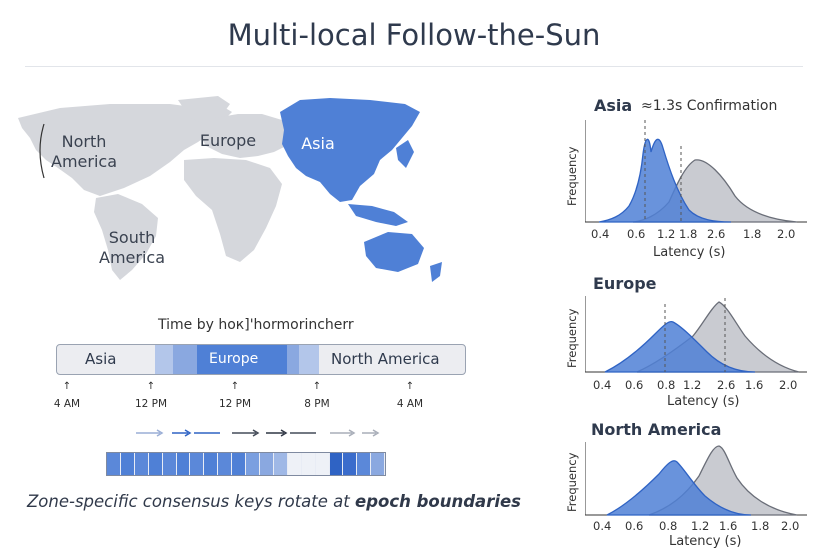 The height and width of the screenshot is (552, 828). Describe the element at coordinates (656, 429) in the screenshot. I see `chart-title-north-america: North America` at that location.